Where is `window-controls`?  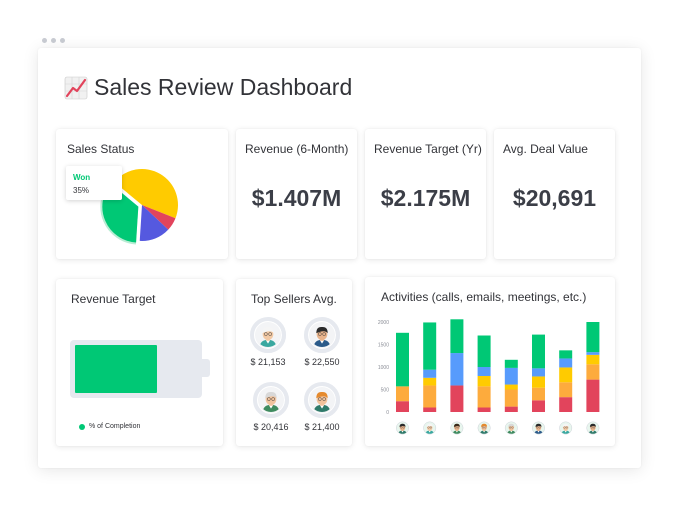 window-controls is located at coordinates (53, 40).